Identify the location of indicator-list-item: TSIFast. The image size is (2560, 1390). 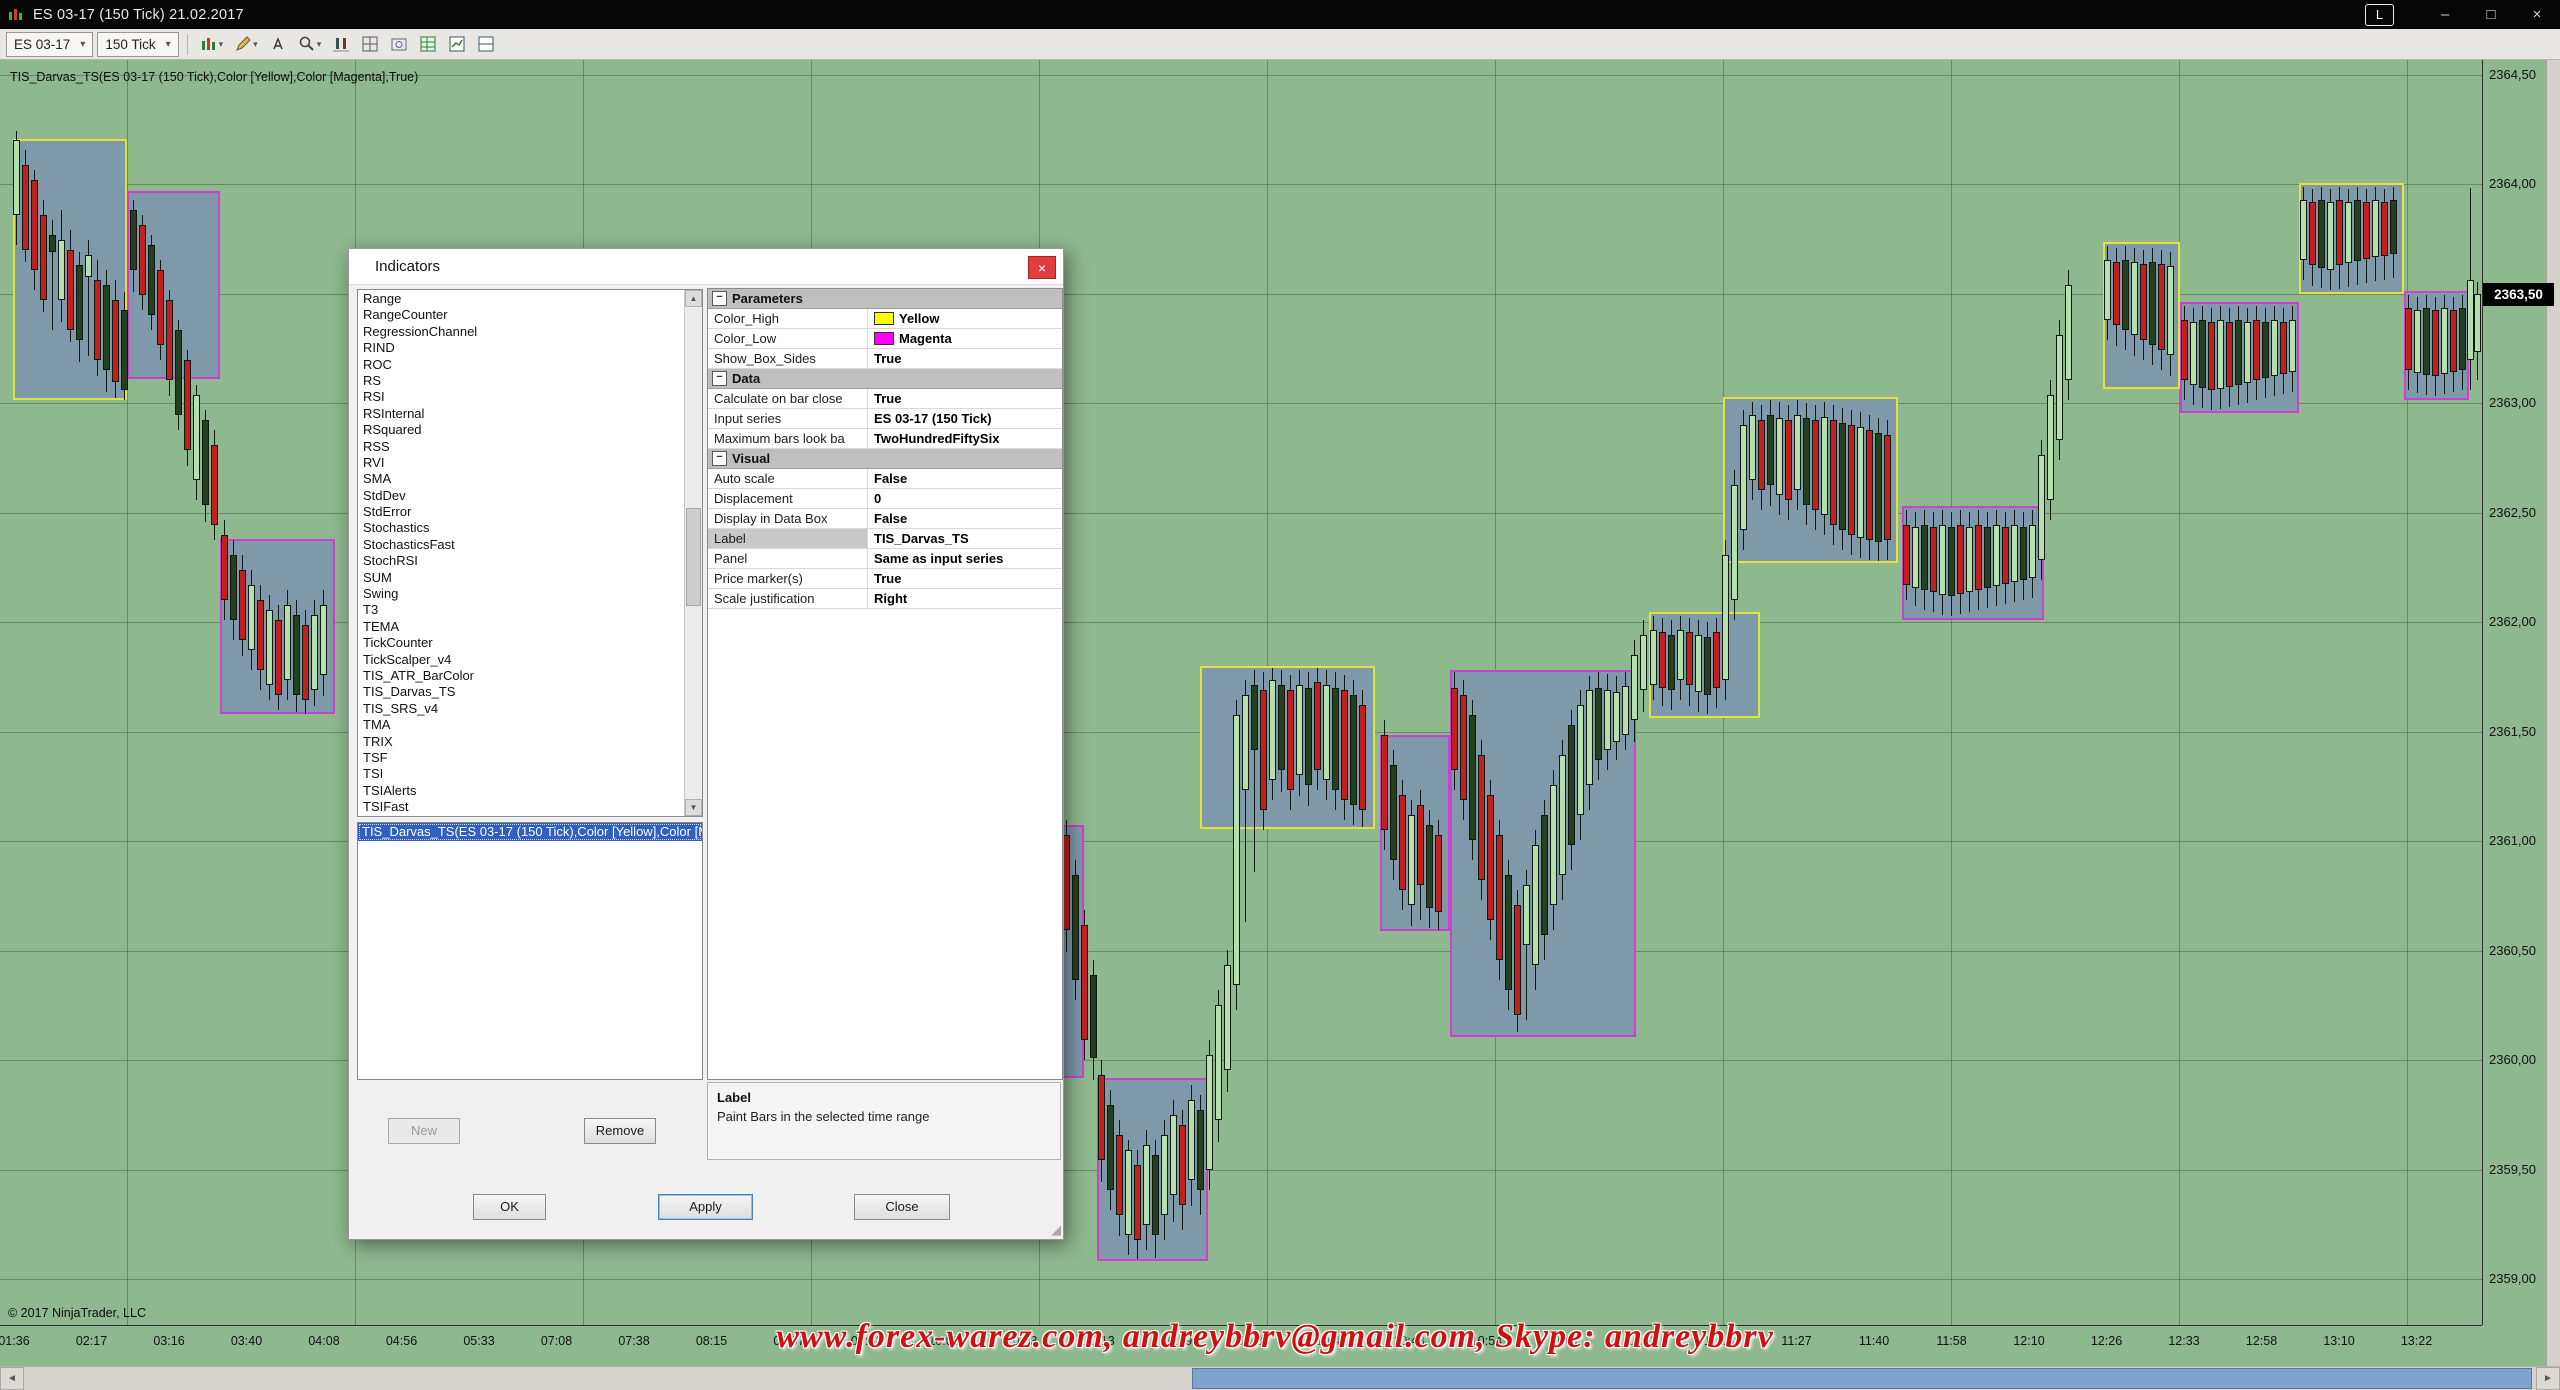
(386, 807).